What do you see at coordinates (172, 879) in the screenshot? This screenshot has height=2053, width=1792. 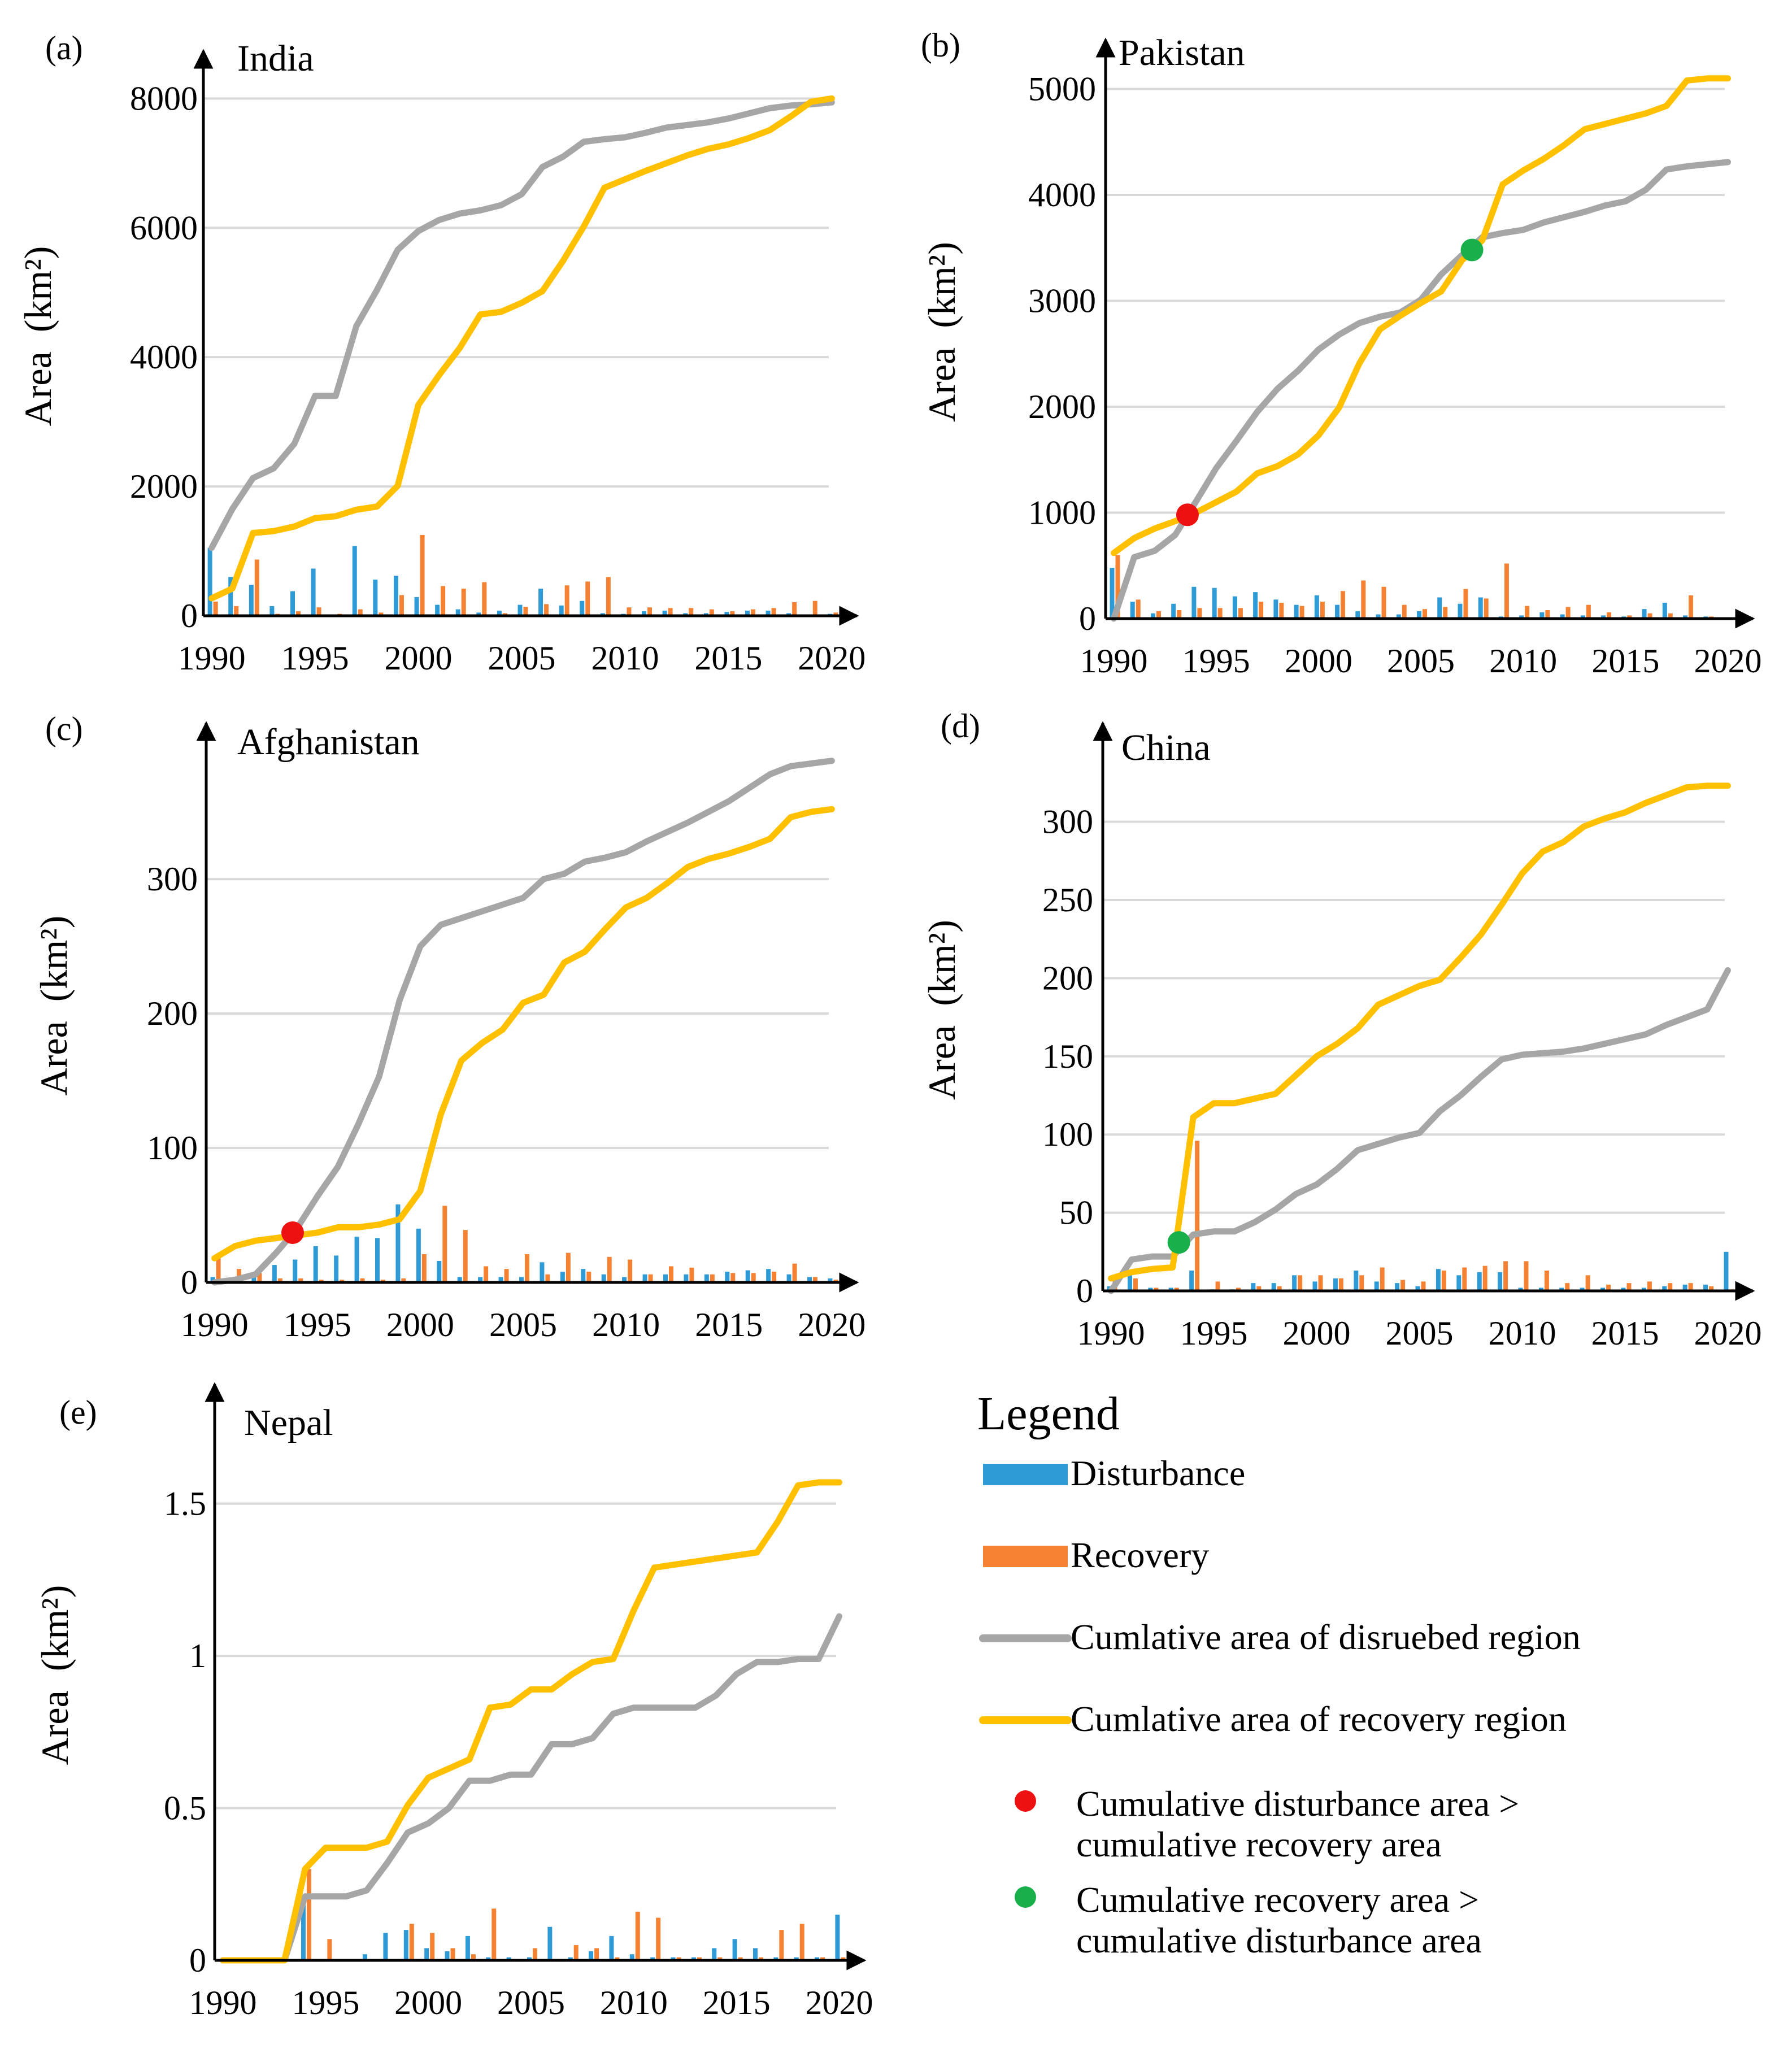 I see `y-tick-label: 300` at bounding box center [172, 879].